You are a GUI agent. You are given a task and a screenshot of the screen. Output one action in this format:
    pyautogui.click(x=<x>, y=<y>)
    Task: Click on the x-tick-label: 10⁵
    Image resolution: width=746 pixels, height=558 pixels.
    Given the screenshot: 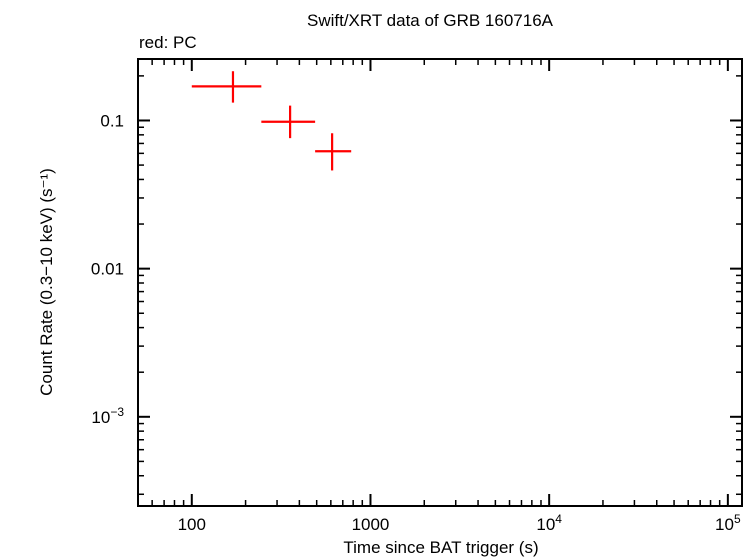 What is the action you would take?
    pyautogui.click(x=728, y=523)
    